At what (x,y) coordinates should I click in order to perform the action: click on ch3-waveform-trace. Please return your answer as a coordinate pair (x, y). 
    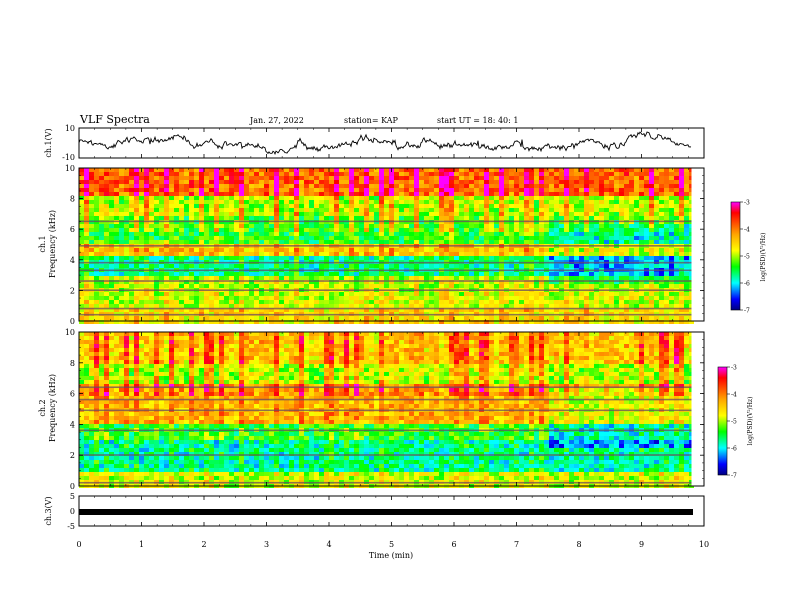
    Looking at the image, I should click on (386, 512).